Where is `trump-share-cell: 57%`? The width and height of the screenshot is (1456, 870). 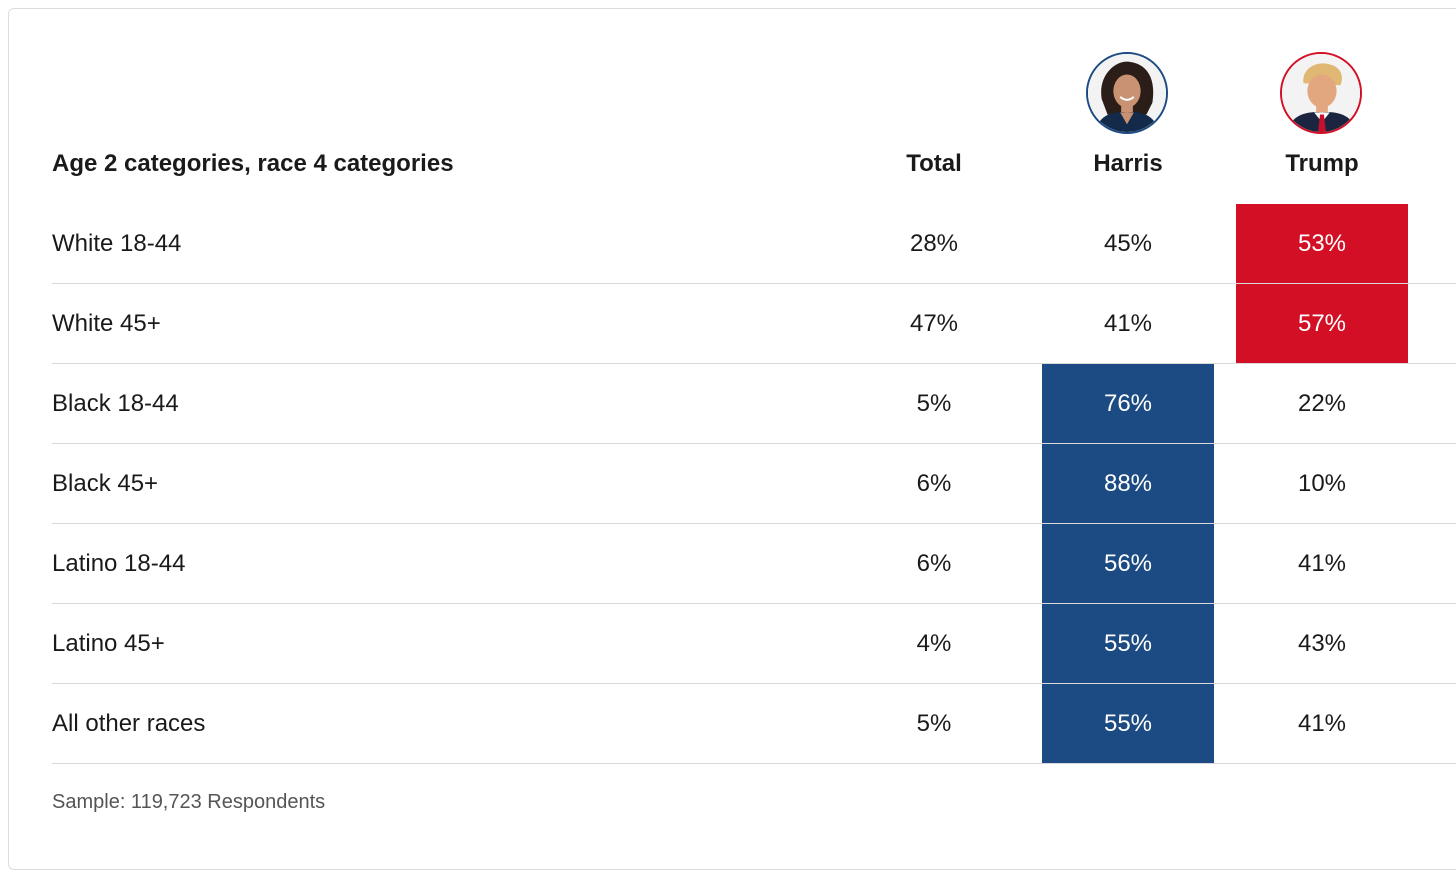
trump-share-cell: 57% is located at coordinates (1322, 323).